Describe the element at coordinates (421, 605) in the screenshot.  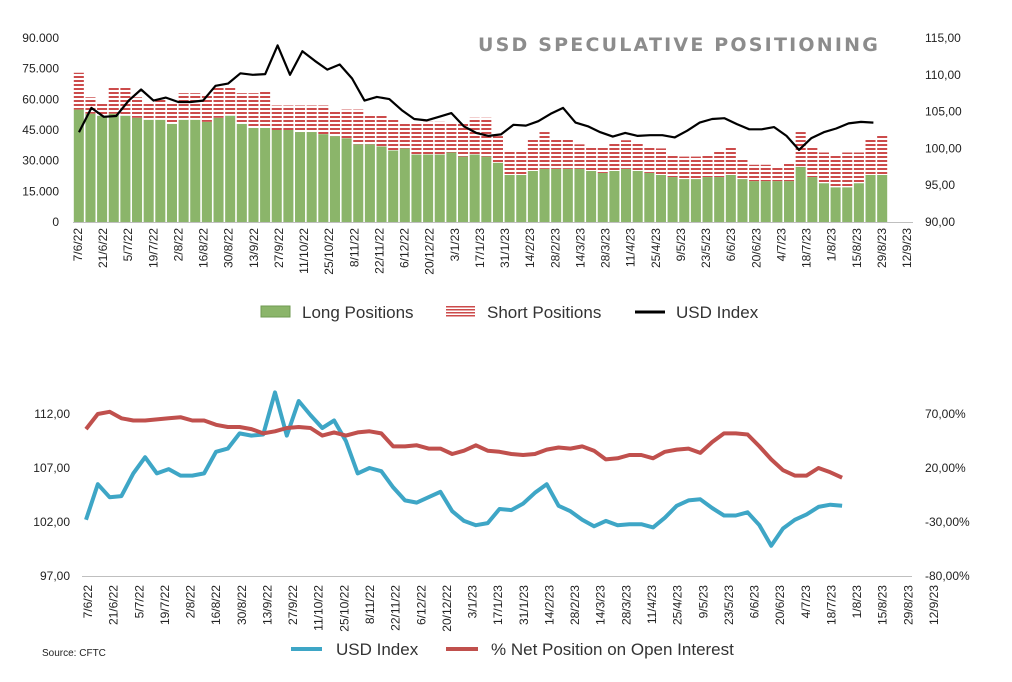
I see `x-tick-label-bottom: 6/12/22` at that location.